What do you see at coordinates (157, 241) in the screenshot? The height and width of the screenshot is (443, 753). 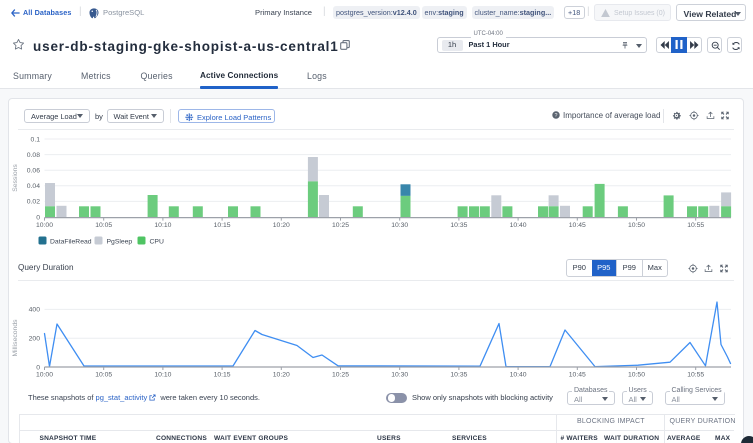 I see `svg-text: CPU` at bounding box center [157, 241].